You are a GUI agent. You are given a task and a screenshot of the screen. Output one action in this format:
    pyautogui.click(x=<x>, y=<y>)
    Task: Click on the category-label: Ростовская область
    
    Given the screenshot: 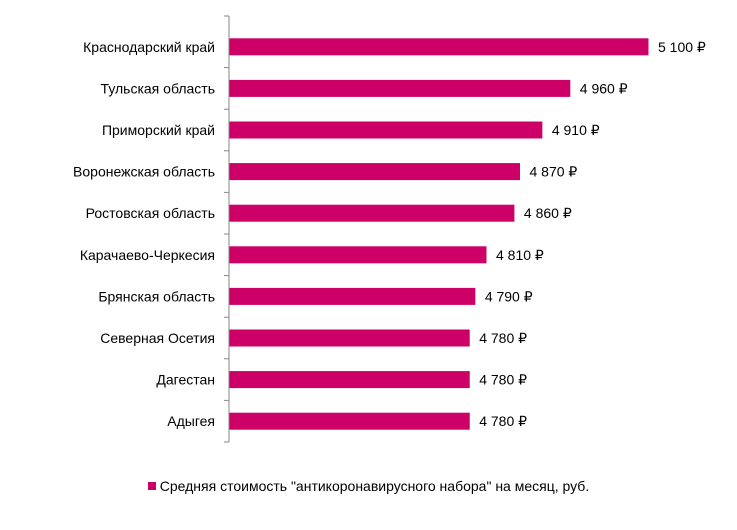 What is the action you would take?
    pyautogui.click(x=150, y=213)
    